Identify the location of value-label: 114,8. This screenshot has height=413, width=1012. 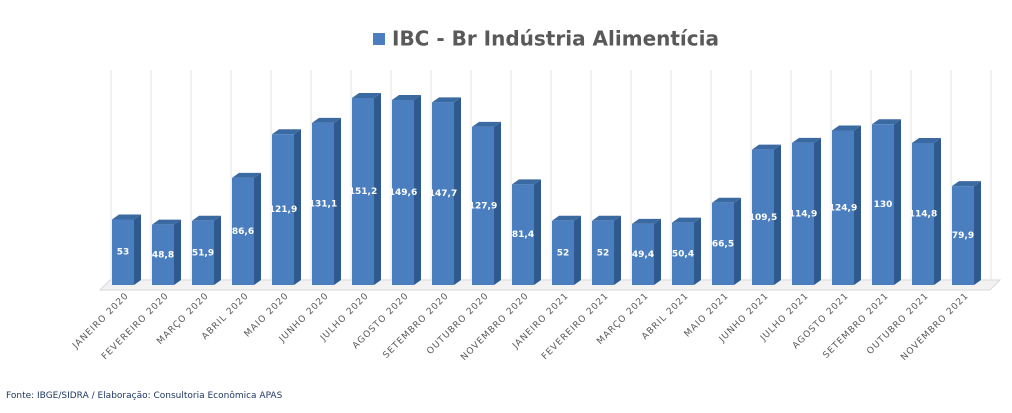
(923, 215).